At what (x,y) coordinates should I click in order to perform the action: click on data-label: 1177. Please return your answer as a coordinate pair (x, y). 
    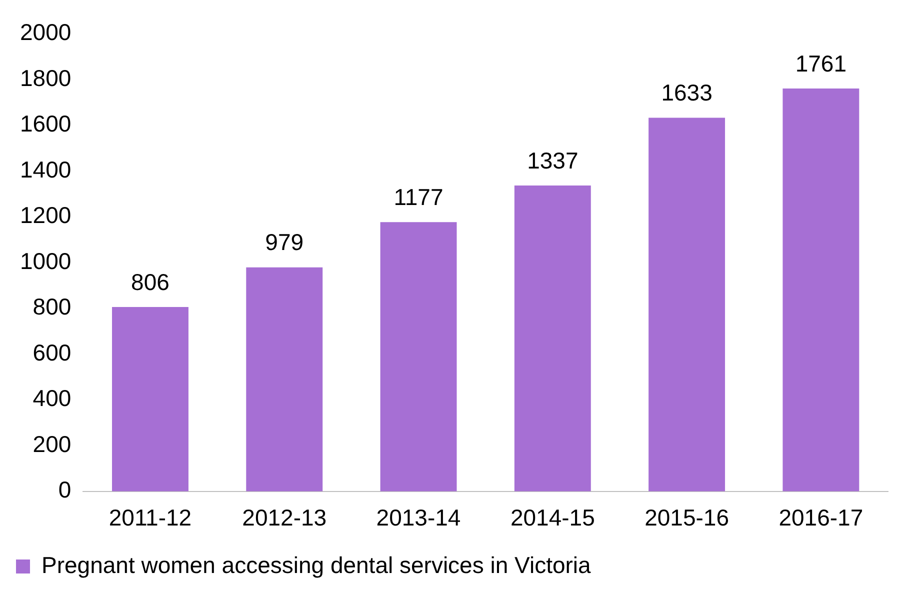
    Looking at the image, I should click on (419, 197).